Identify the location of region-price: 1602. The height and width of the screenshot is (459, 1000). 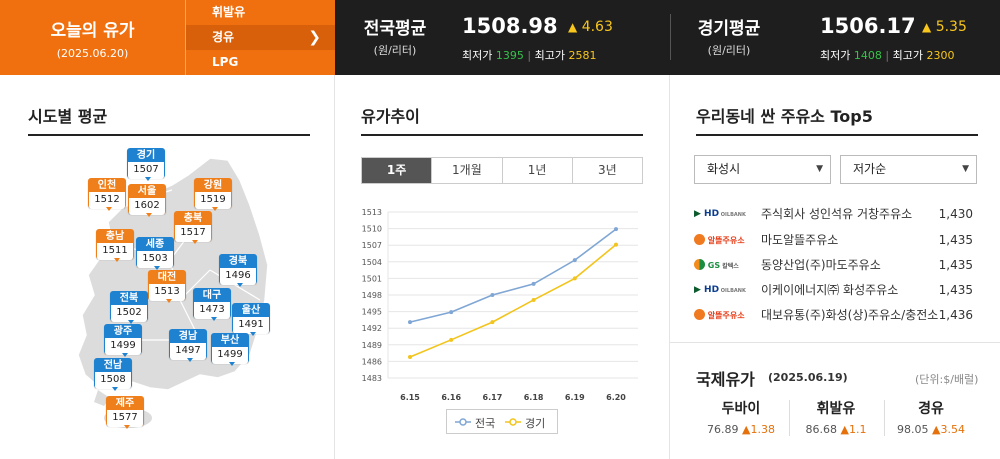
(147, 206).